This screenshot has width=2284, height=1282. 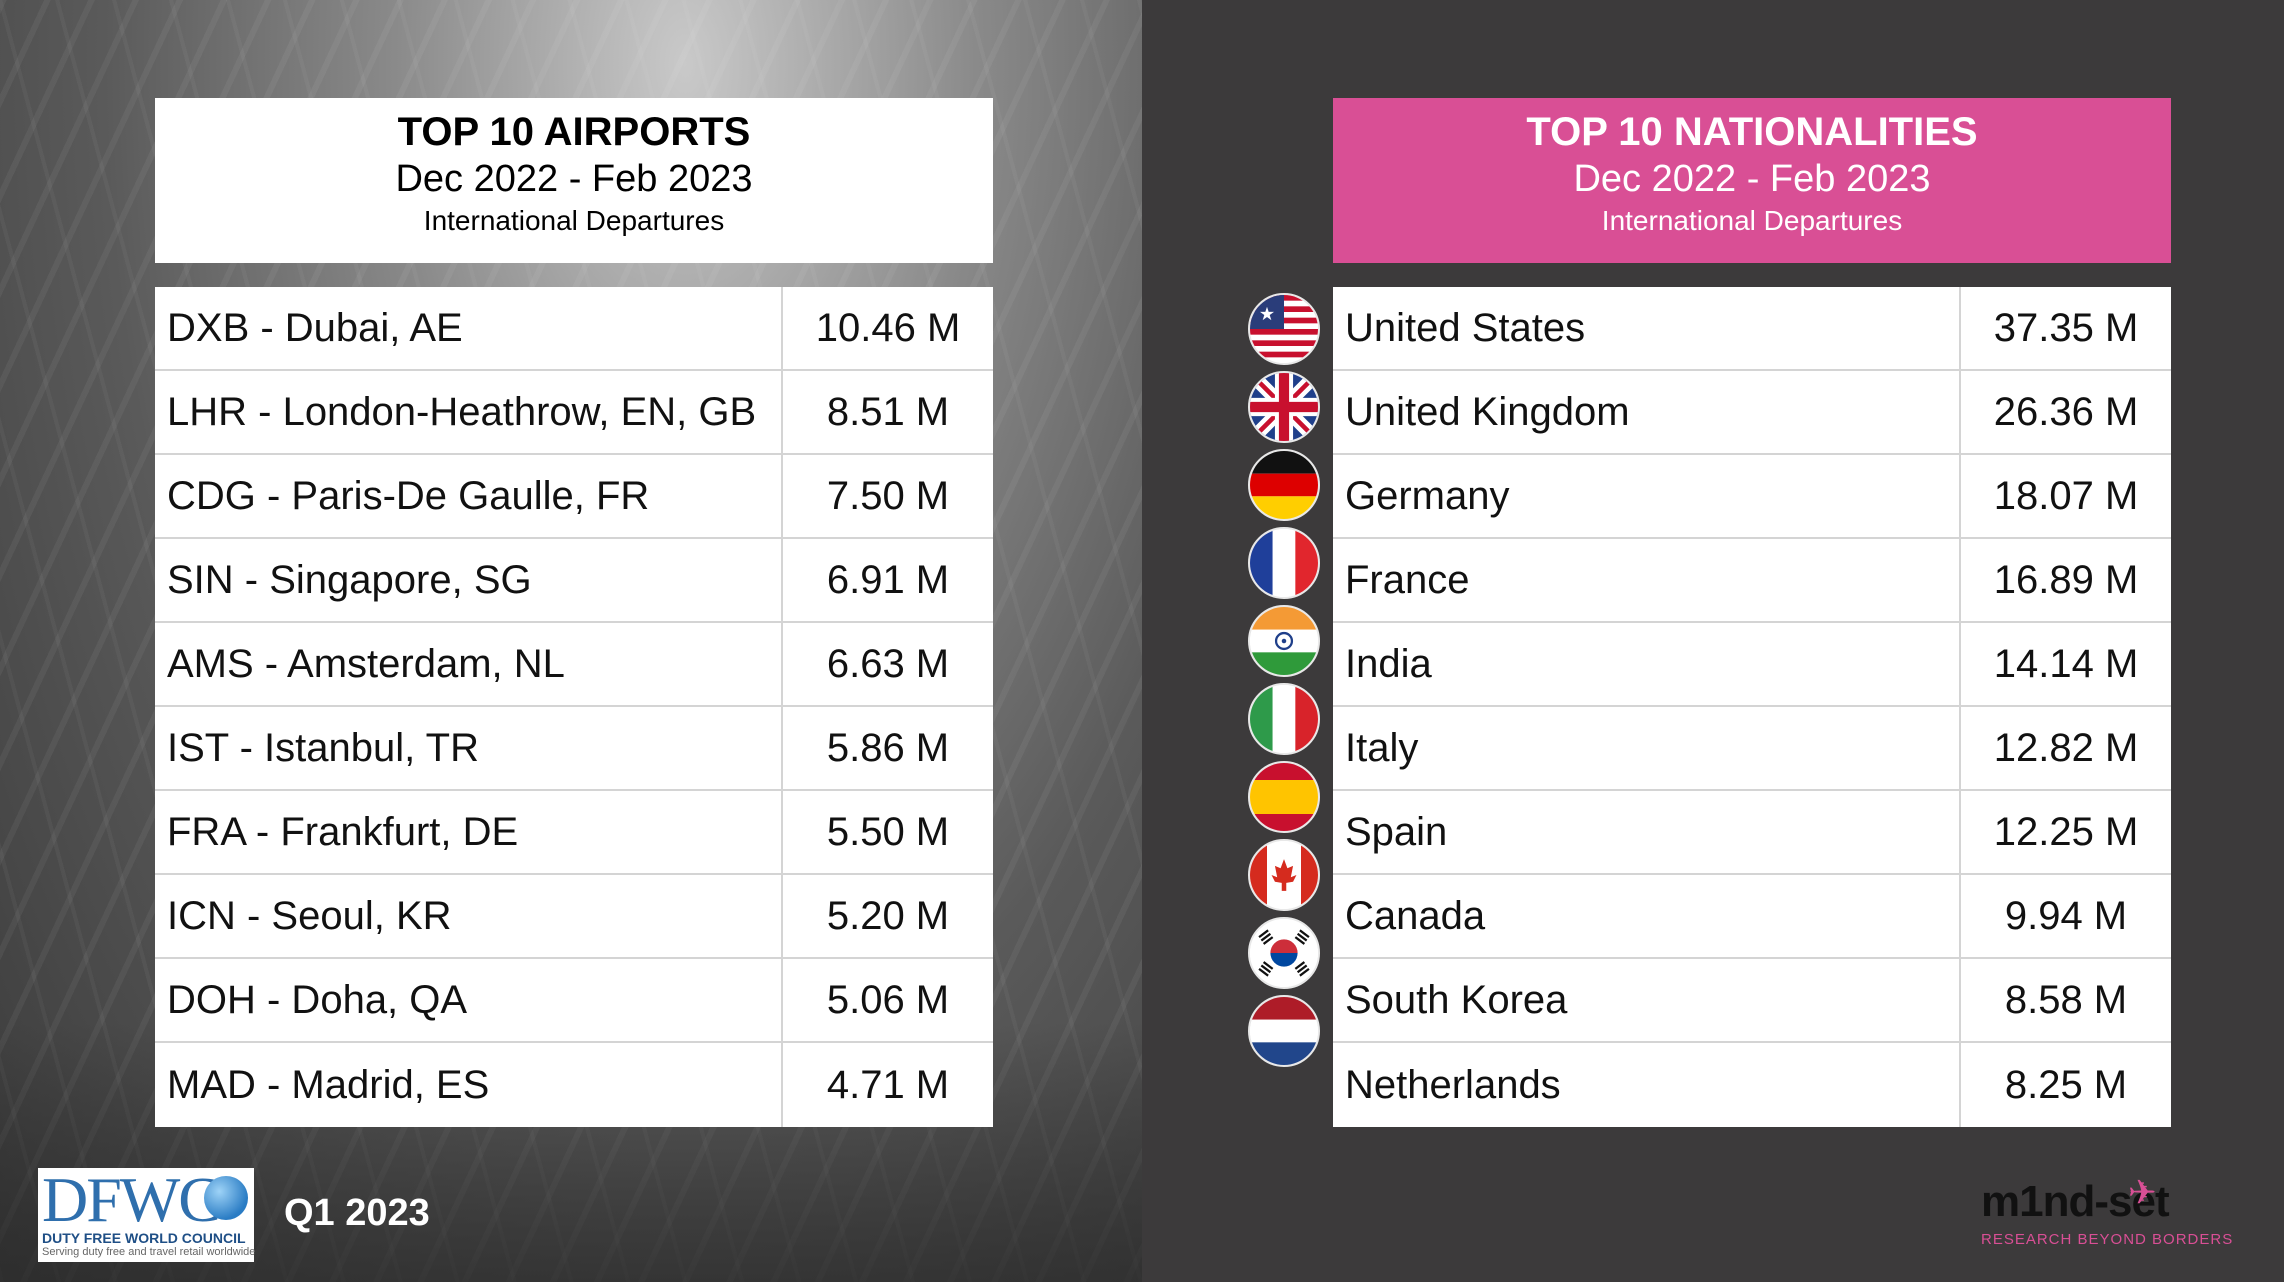 What do you see at coordinates (226, 1198) in the screenshot?
I see `globe-icon` at bounding box center [226, 1198].